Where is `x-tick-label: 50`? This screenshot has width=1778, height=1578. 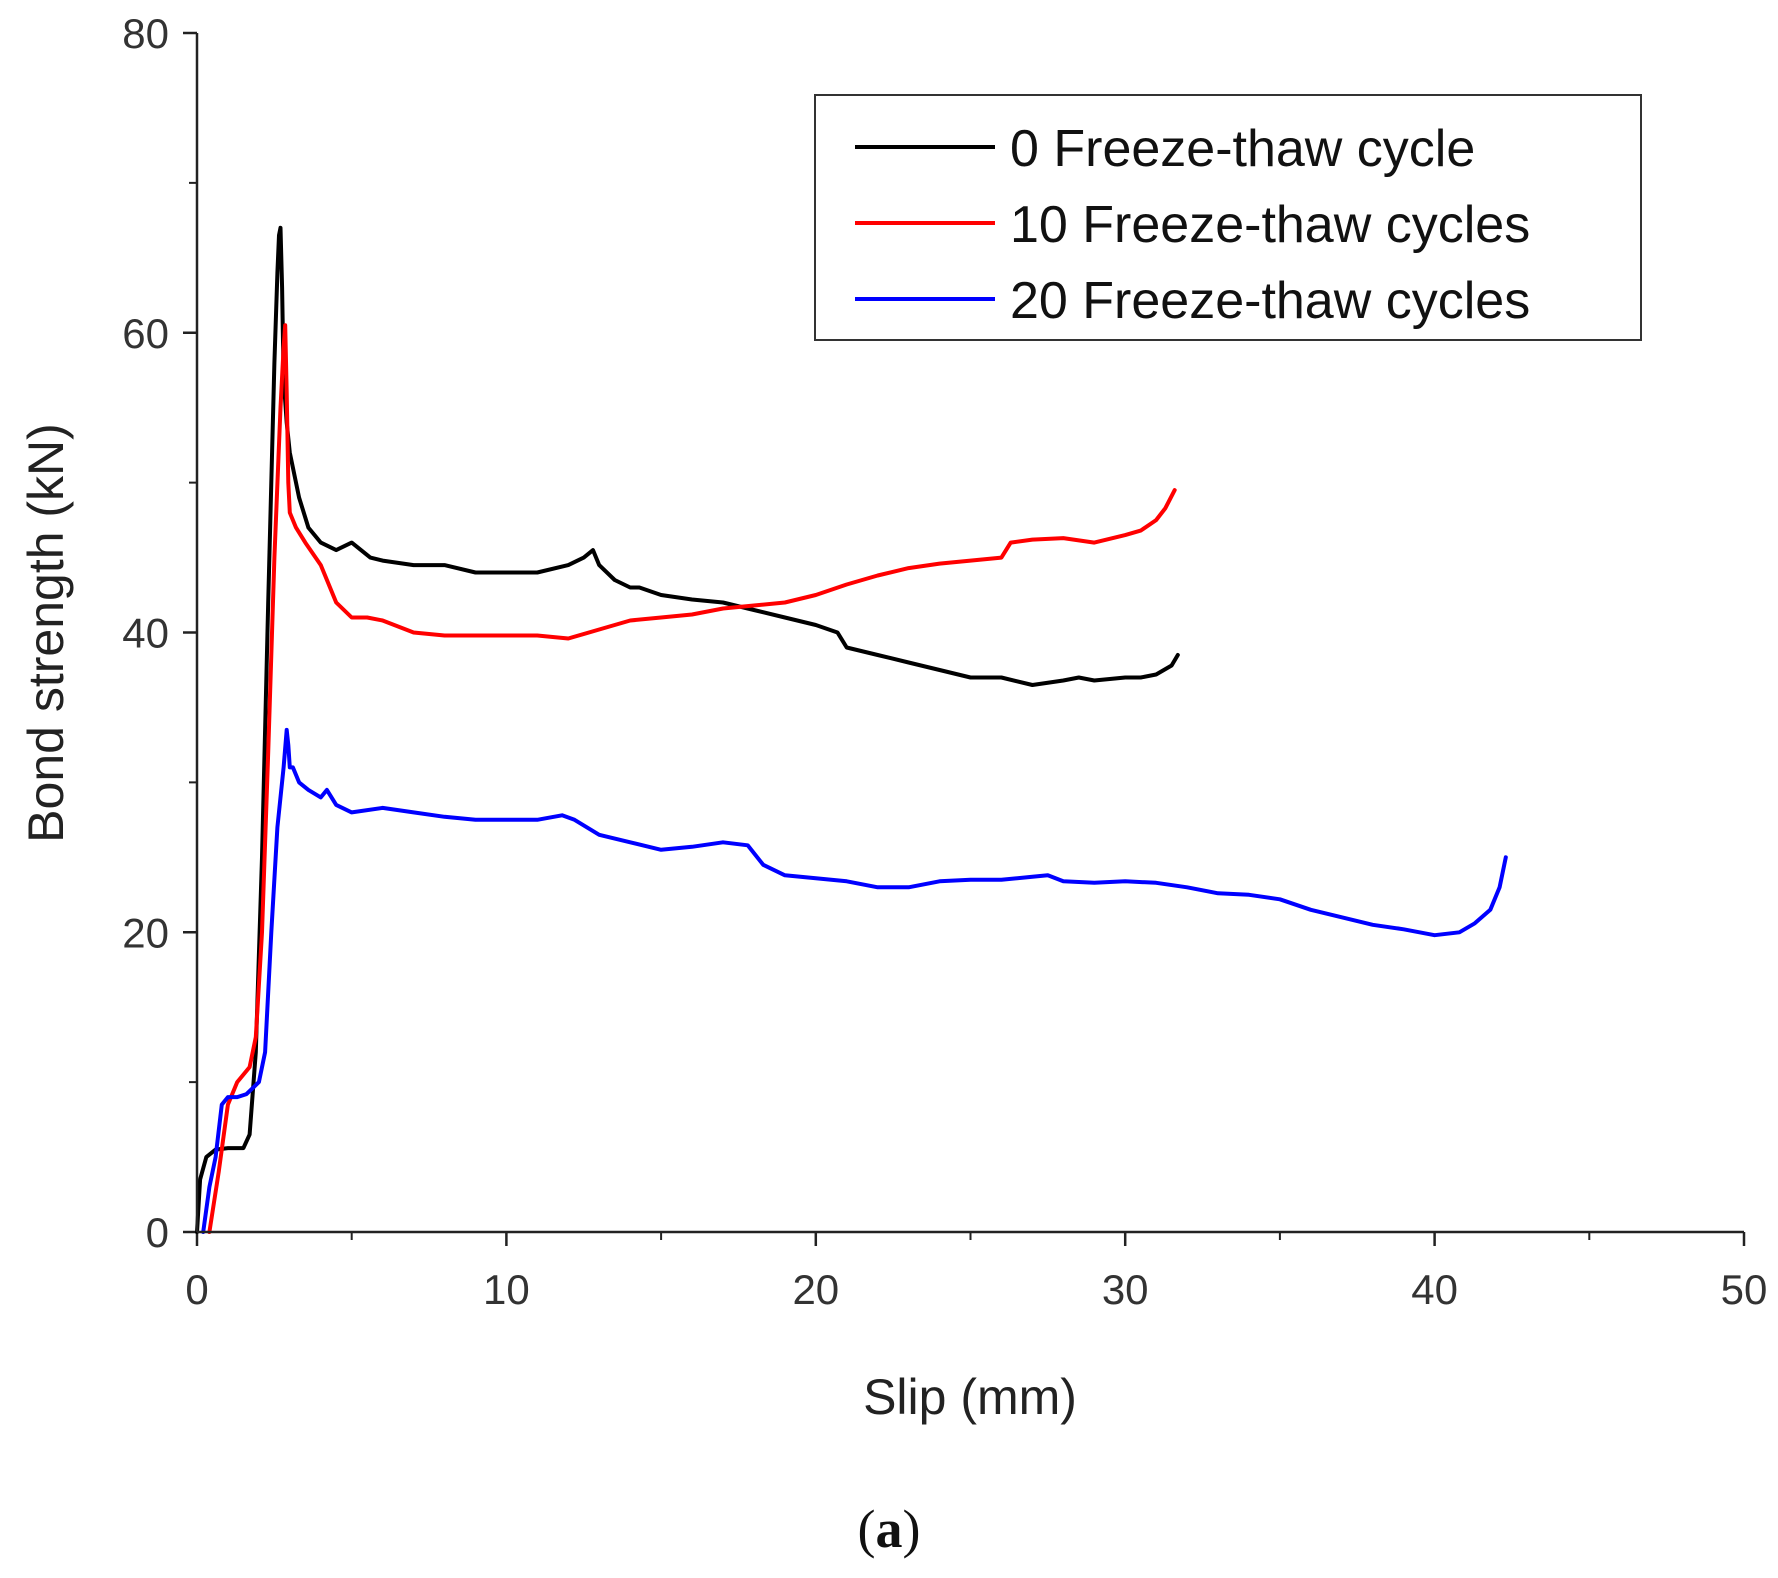
x-tick-label: 50 is located at coordinates (1744, 1289).